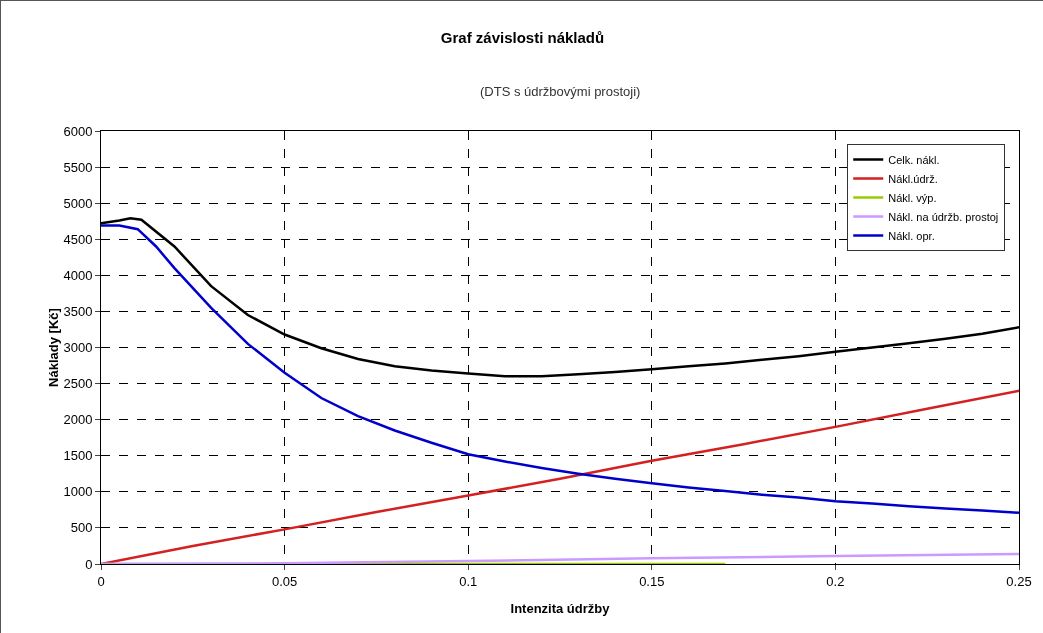 The width and height of the screenshot is (1043, 633). What do you see at coordinates (522, 38) in the screenshot?
I see `chart-title: Graf závislosti nákladů` at bounding box center [522, 38].